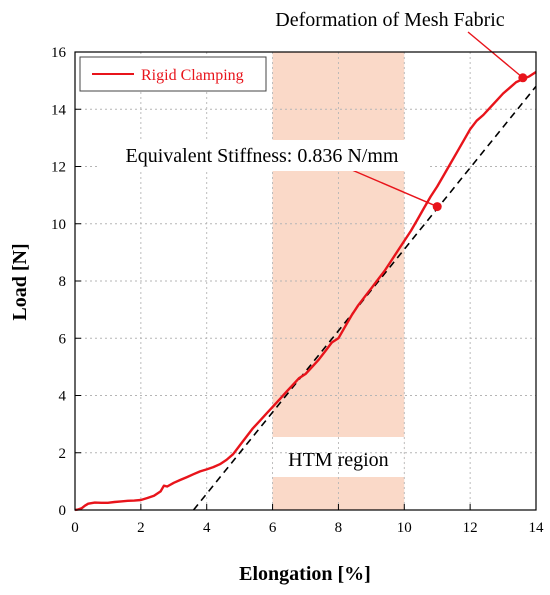  What do you see at coordinates (59, 110) in the screenshot?
I see `y-tick-label: 14` at bounding box center [59, 110].